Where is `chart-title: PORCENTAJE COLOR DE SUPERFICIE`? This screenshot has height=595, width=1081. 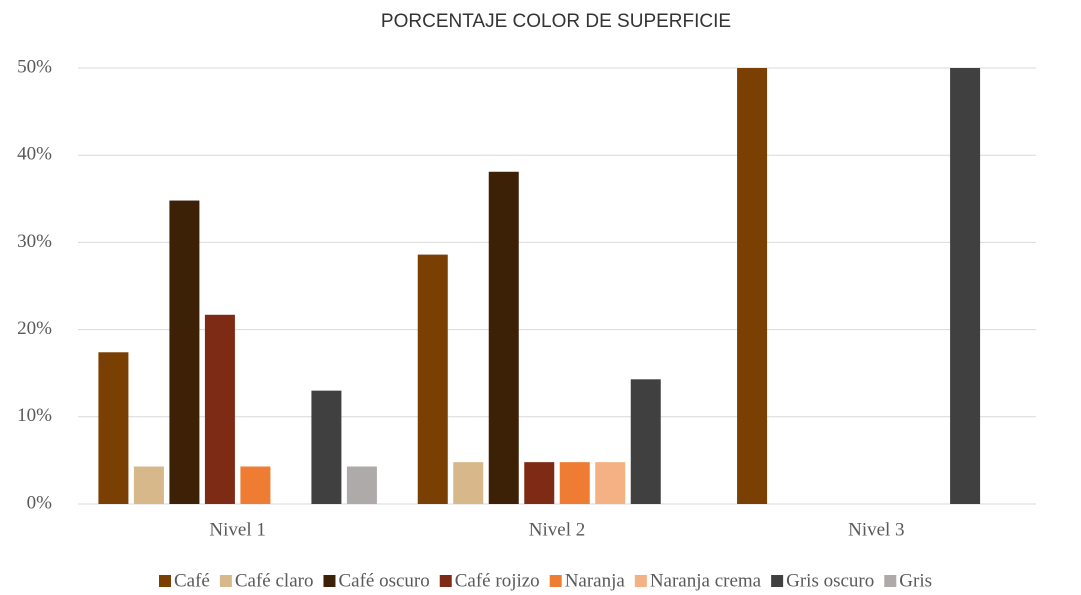 chart-title: PORCENTAJE COLOR DE SUPERFICIE is located at coordinates (556, 21).